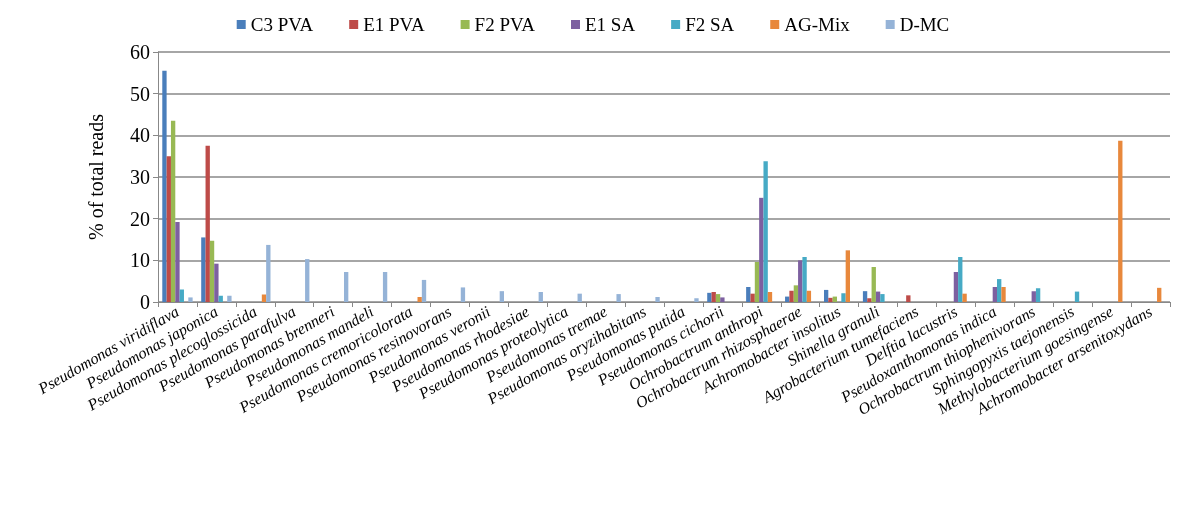  What do you see at coordinates (140, 218) in the screenshot?
I see `y-tick-label: 20` at bounding box center [140, 218].